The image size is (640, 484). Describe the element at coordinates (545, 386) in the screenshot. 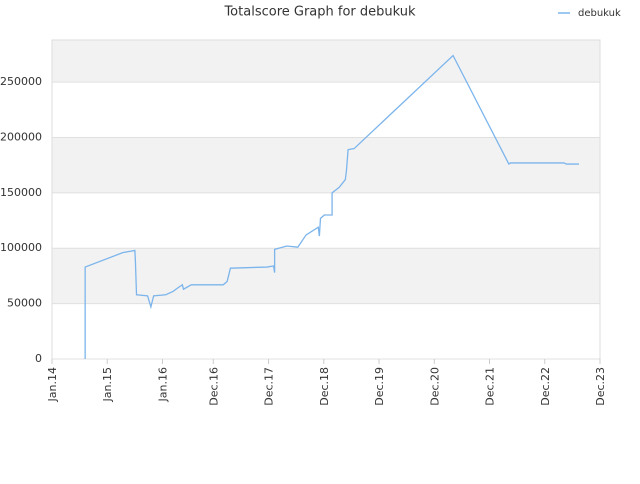

I see `x-tick-label: Dec.22` at that location.